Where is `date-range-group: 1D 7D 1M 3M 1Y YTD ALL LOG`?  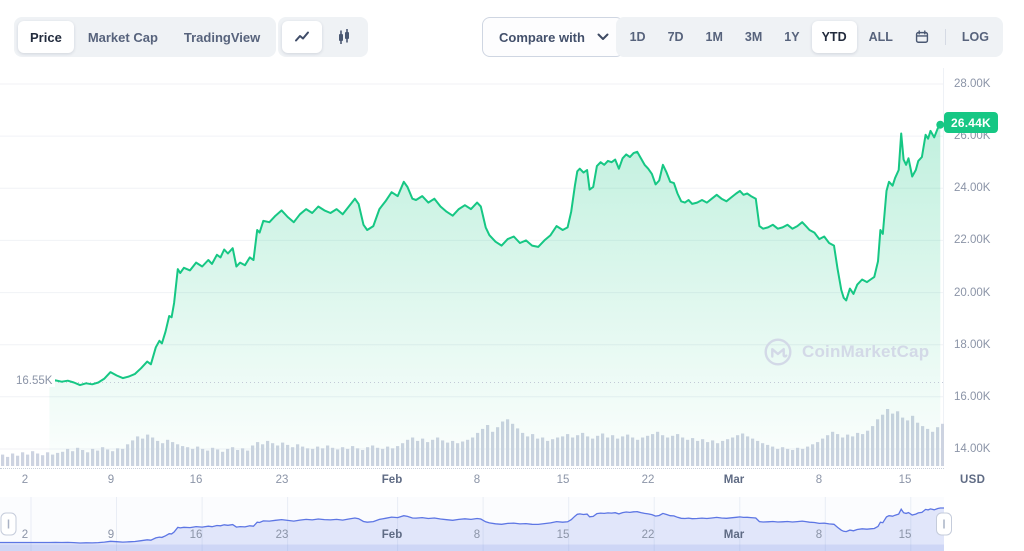
date-range-group: 1D 7D 1M 3M 1Y YTD ALL LOG is located at coordinates (809, 37).